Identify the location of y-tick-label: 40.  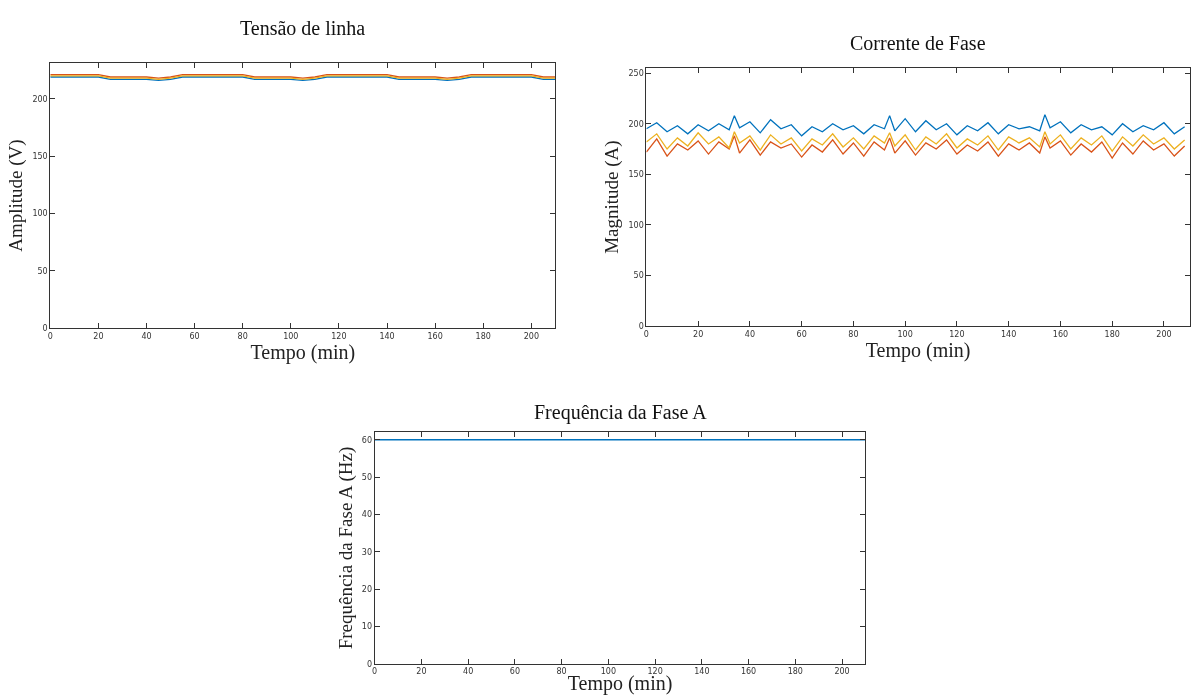
(367, 515).